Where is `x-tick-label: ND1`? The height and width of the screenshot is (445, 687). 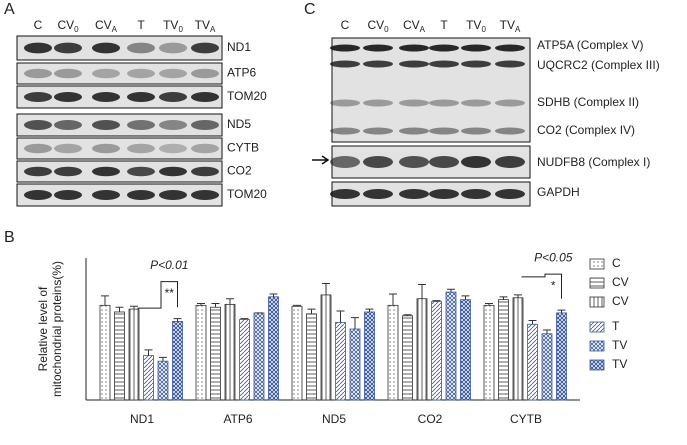
x-tick-label: ND1 is located at coordinates (142, 419).